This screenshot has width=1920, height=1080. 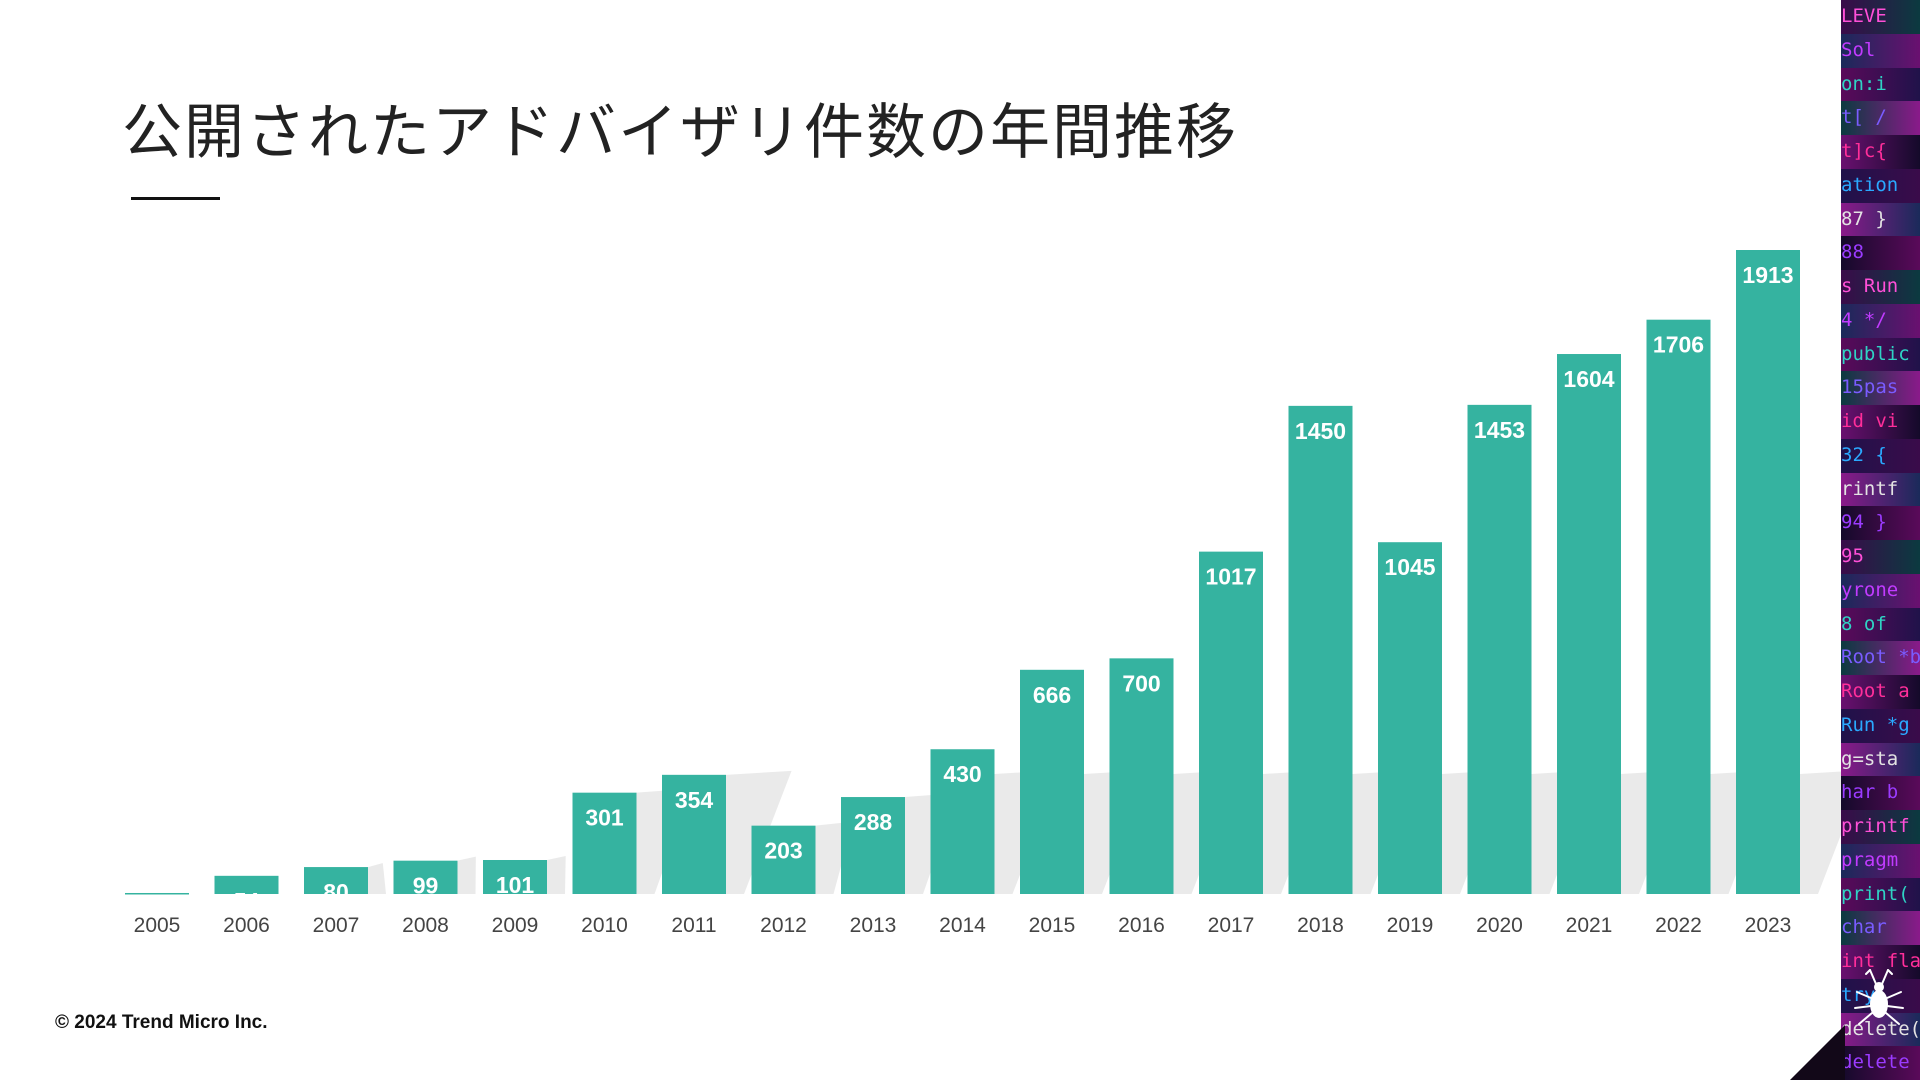 I want to click on strip-code-line: s Run, so click(x=1880, y=287).